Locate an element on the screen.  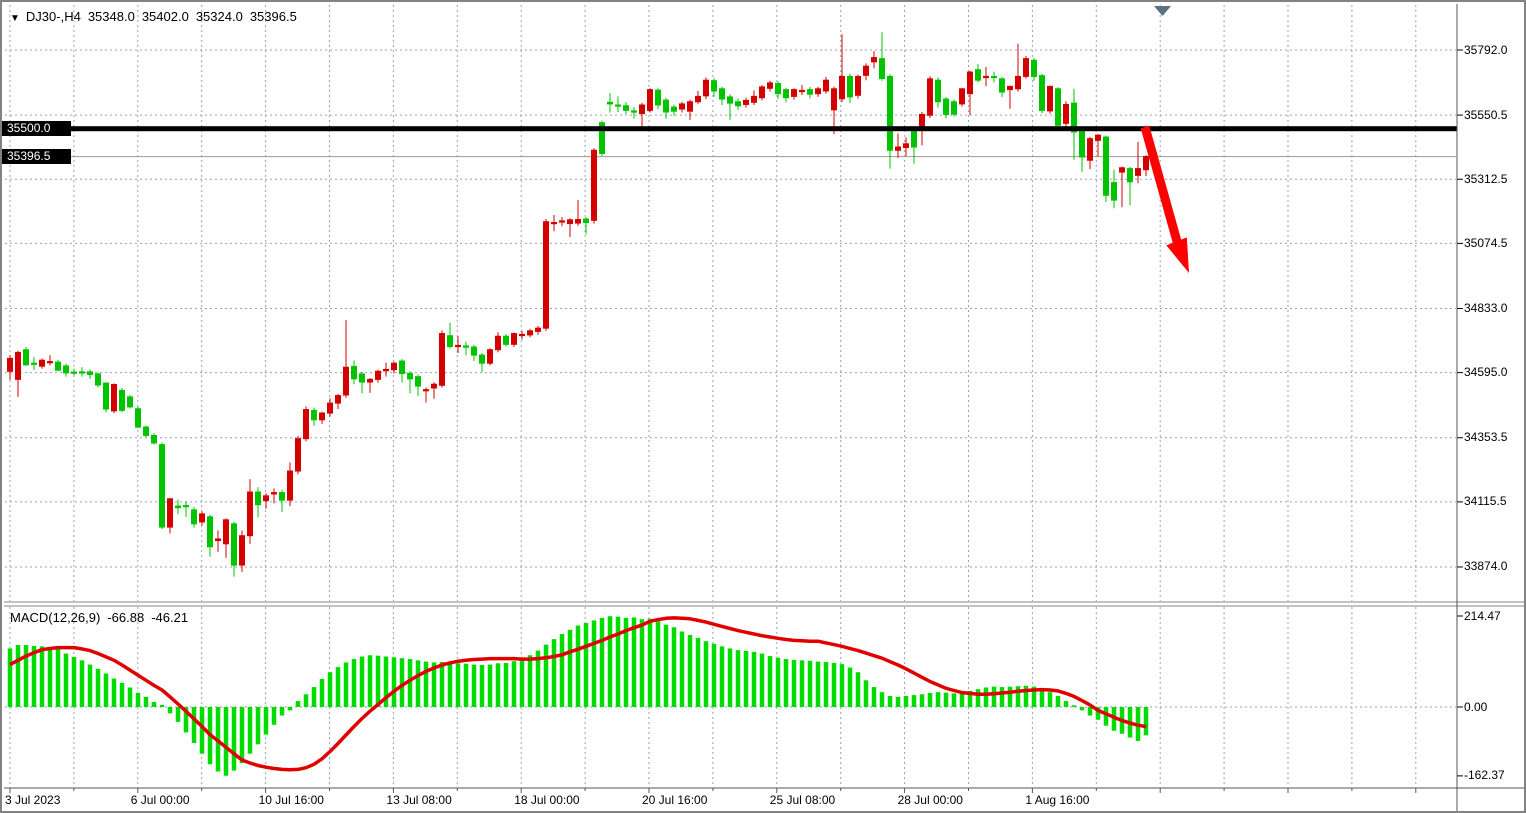
price-axis-area is located at coordinates (1492, 407).